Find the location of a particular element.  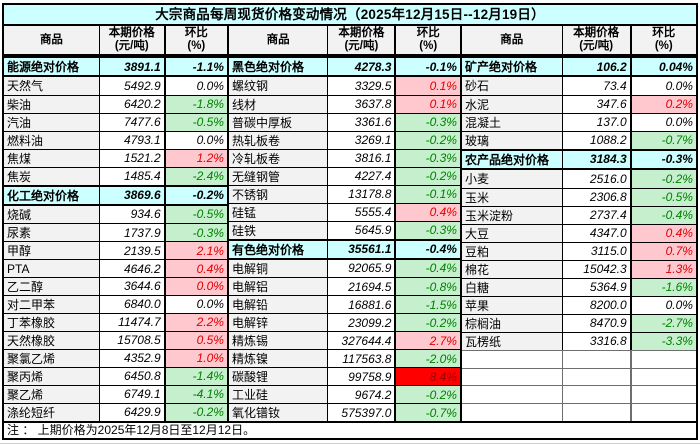

price-cell: 15042.3 is located at coordinates (597, 269).